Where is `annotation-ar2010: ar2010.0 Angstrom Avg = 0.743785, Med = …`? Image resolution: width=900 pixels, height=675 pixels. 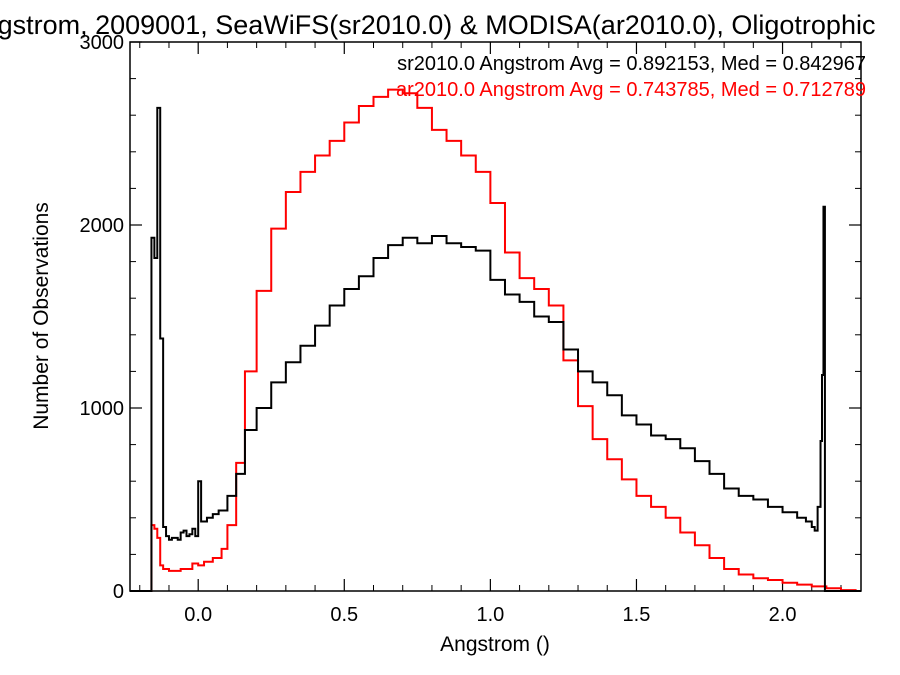 annotation-ar2010: ar2010.0 Angstrom Avg = 0.743785, Med = … is located at coordinates (631, 90).